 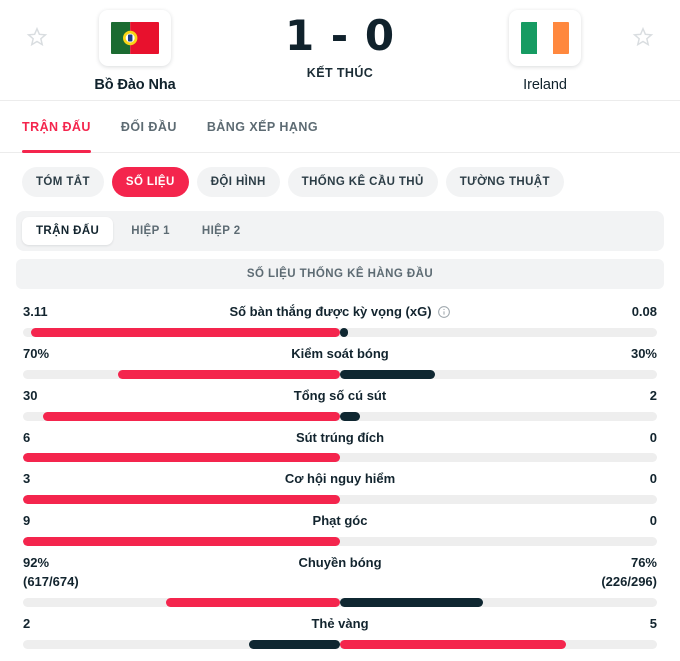 I want to click on stat-head: 3.11 Số bàn thắng được kỳ vọng (xG) 0.08, so click(x=340, y=312).